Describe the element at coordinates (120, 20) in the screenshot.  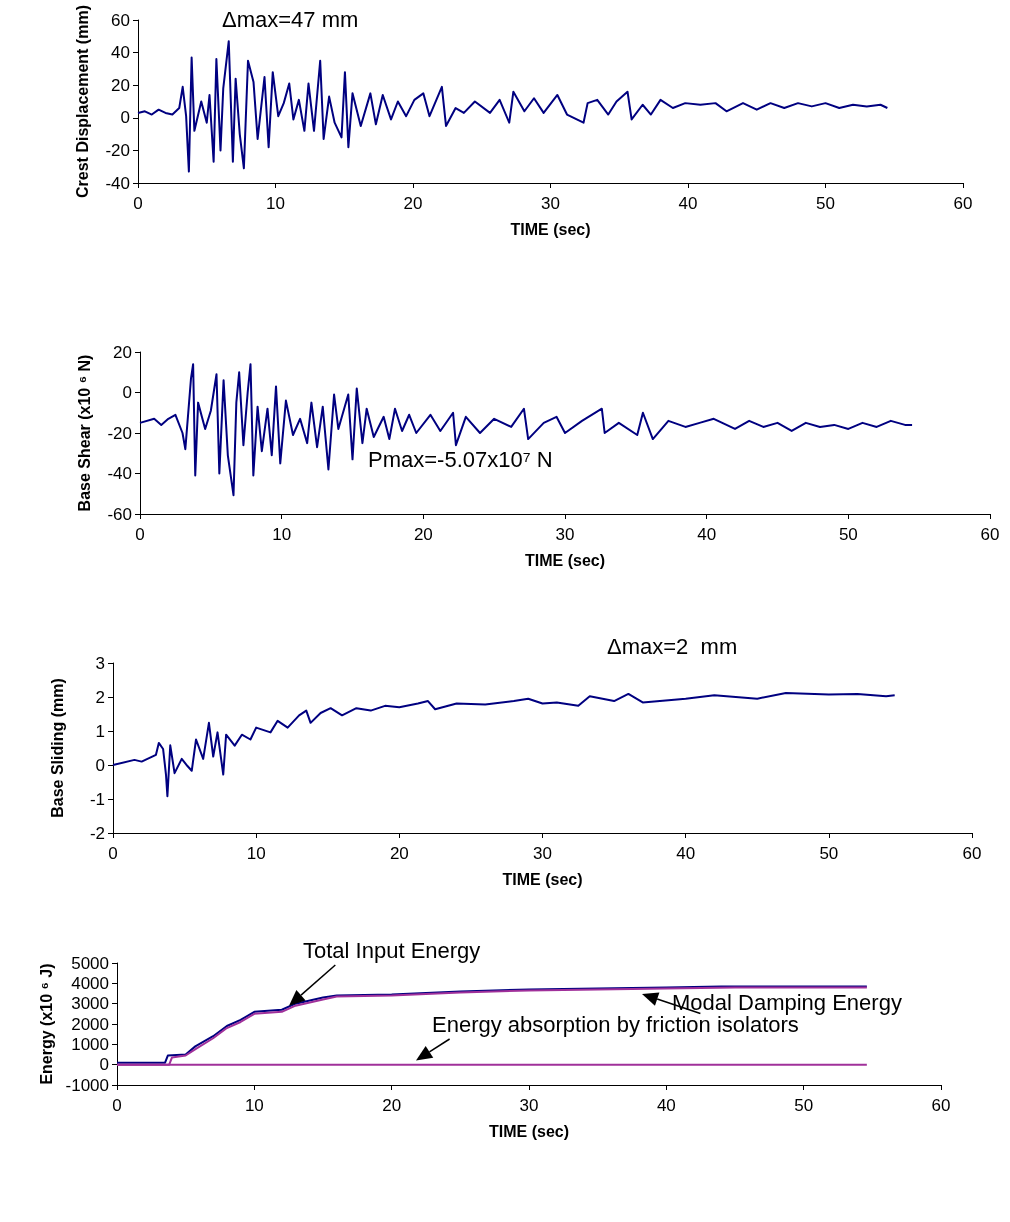
I see `y-tick-label: 60` at that location.